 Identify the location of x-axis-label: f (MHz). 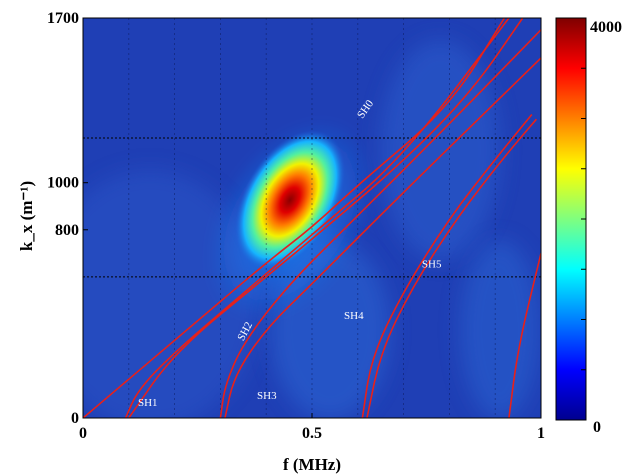
(312, 464).